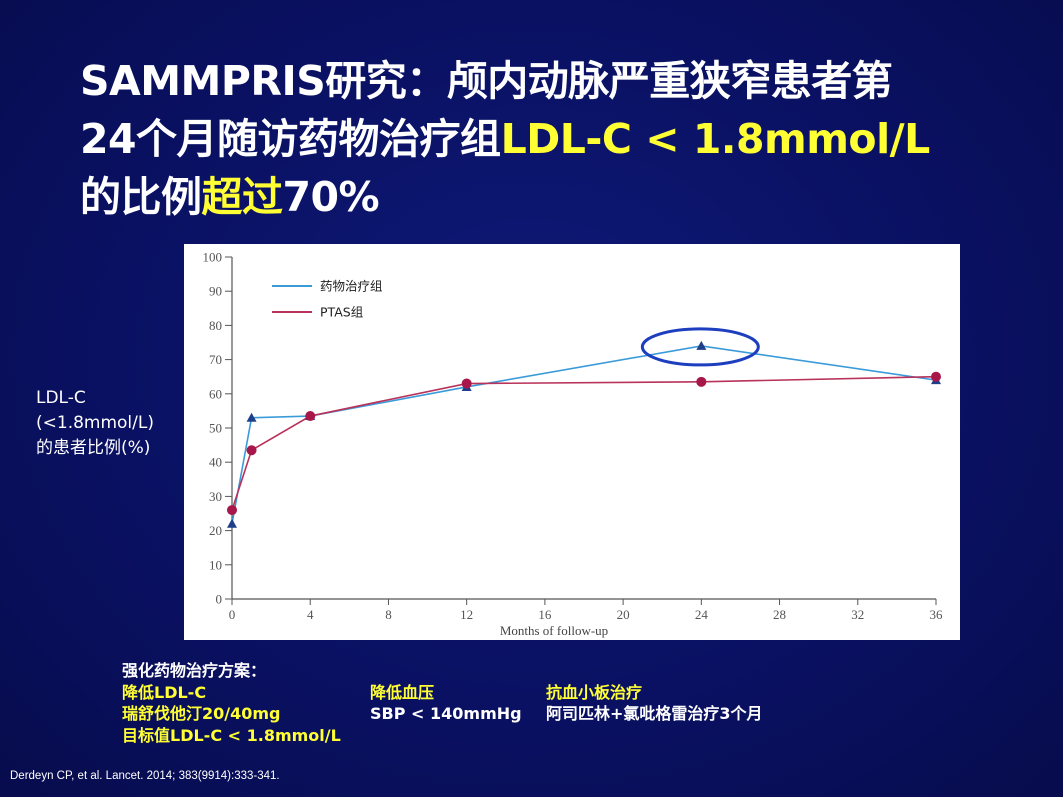  I want to click on x-tick-label: 24, so click(702, 614).